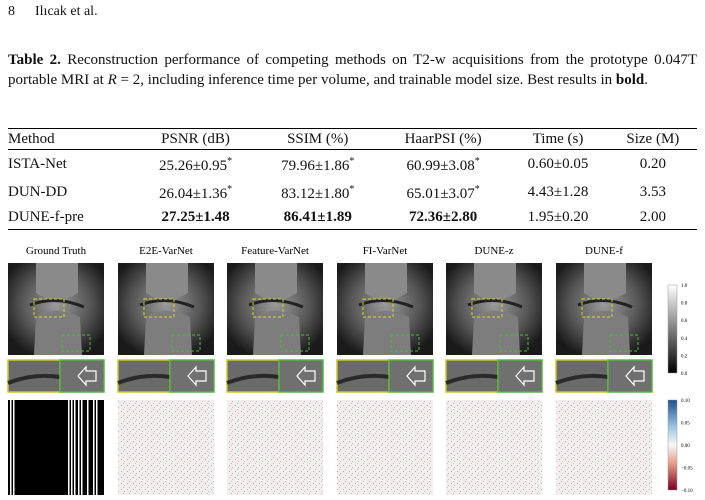  I want to click on colorbar-tick-label: 0.2, so click(684, 356).